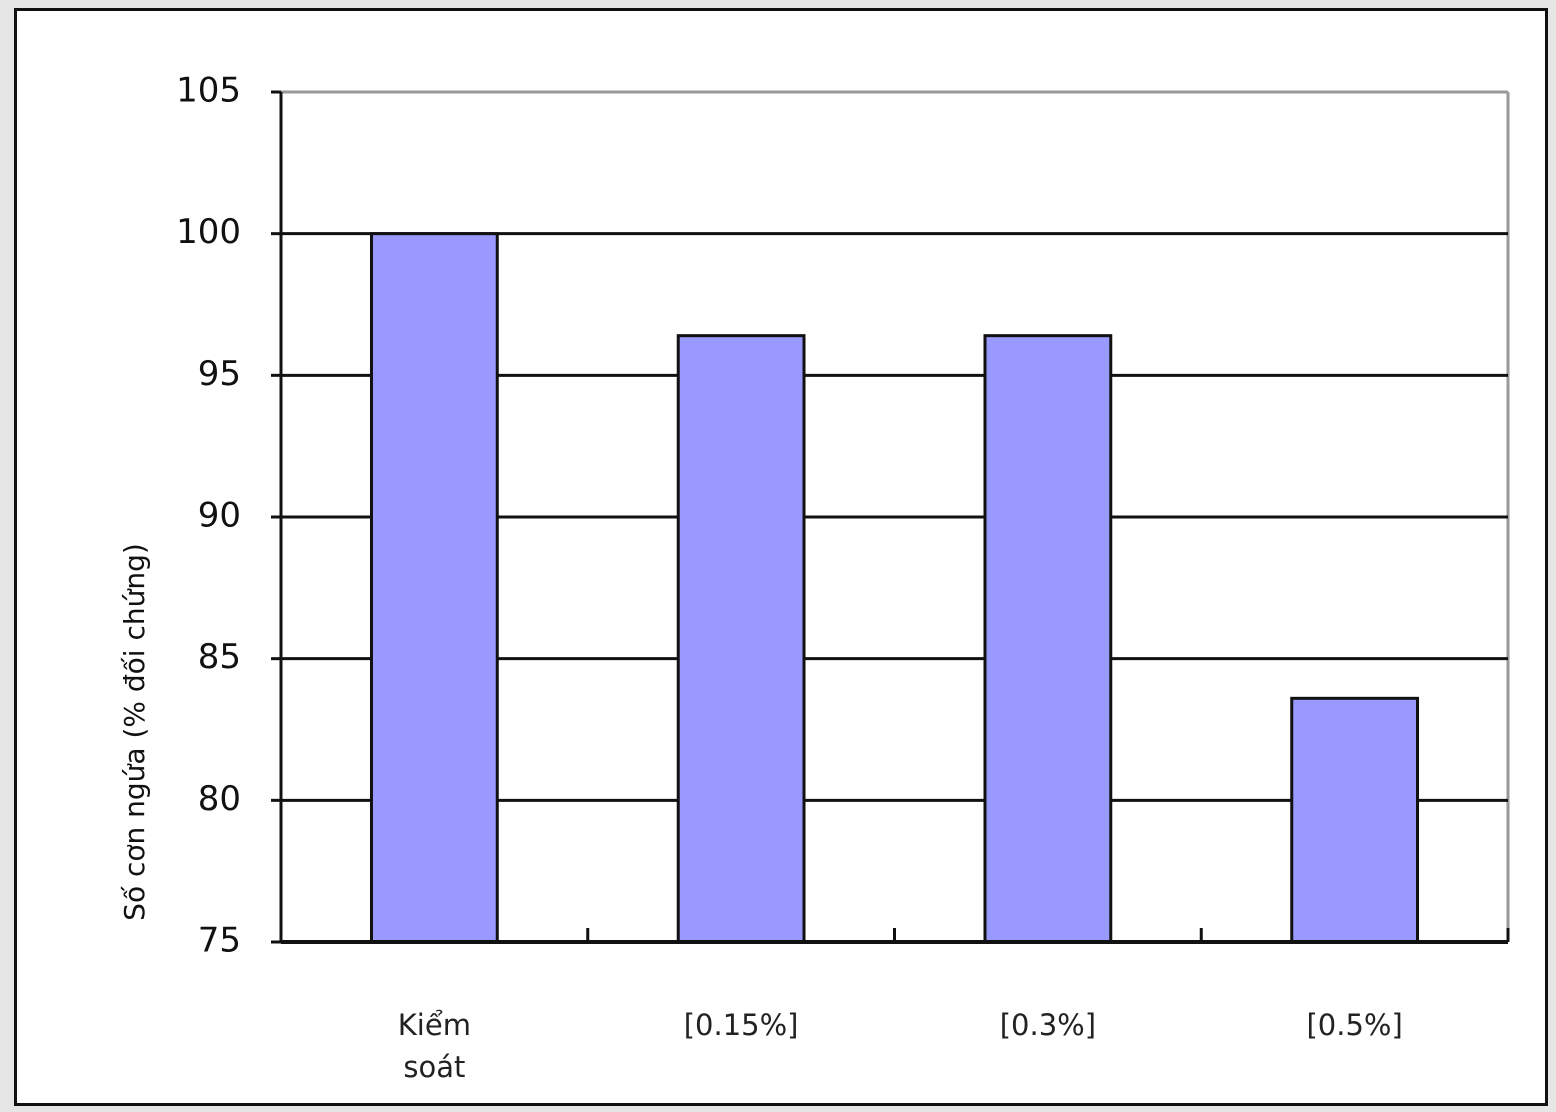  What do you see at coordinates (219, 516) in the screenshot?
I see `y-tick-label: 90` at bounding box center [219, 516].